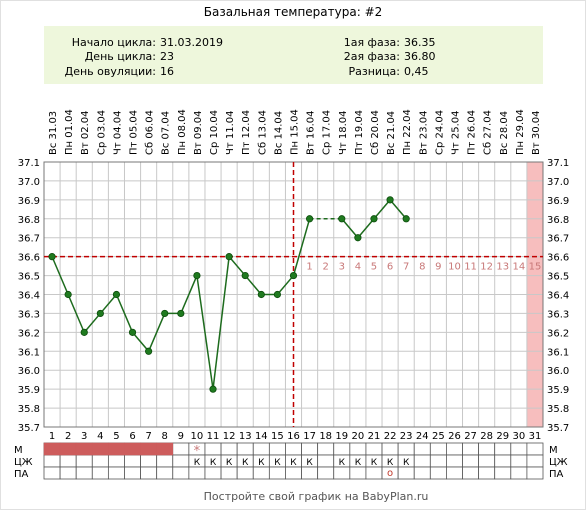  Describe the element at coordinates (390, 473) in the screenshot. I see `intercourse-mark: o` at that location.